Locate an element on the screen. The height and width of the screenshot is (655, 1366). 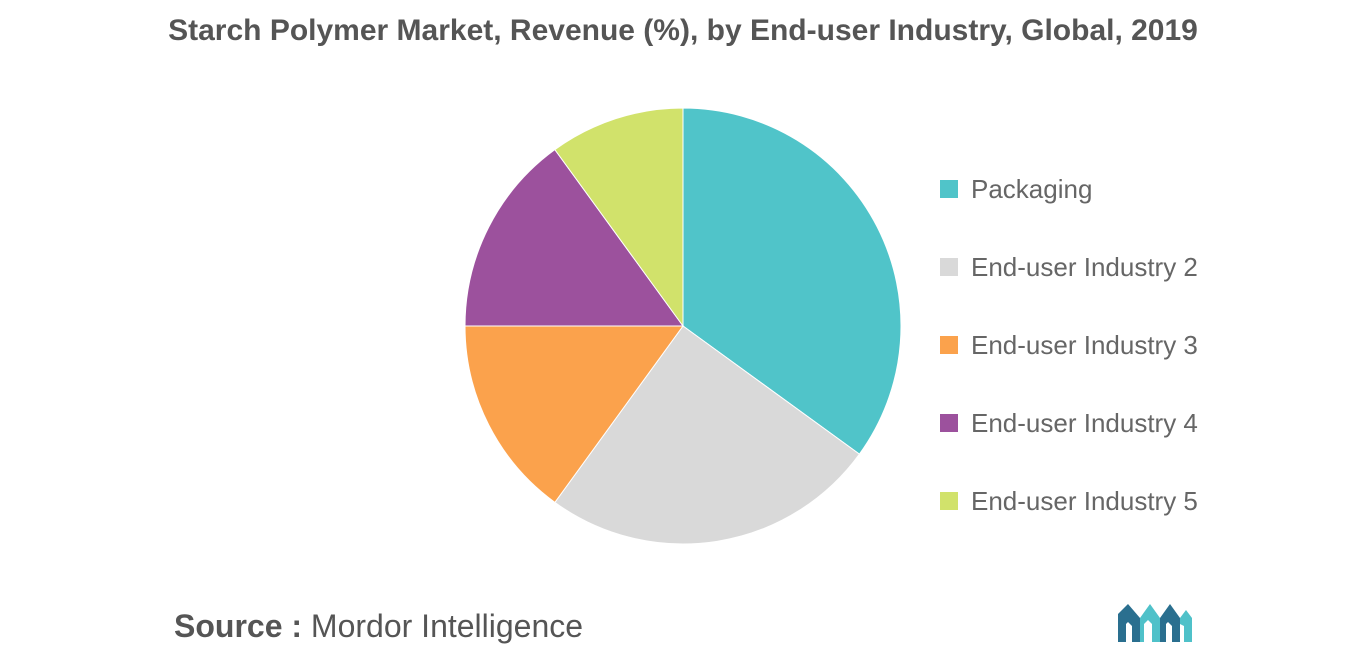
legend-item-2: End-user Industry 2 is located at coordinates (1069, 267).